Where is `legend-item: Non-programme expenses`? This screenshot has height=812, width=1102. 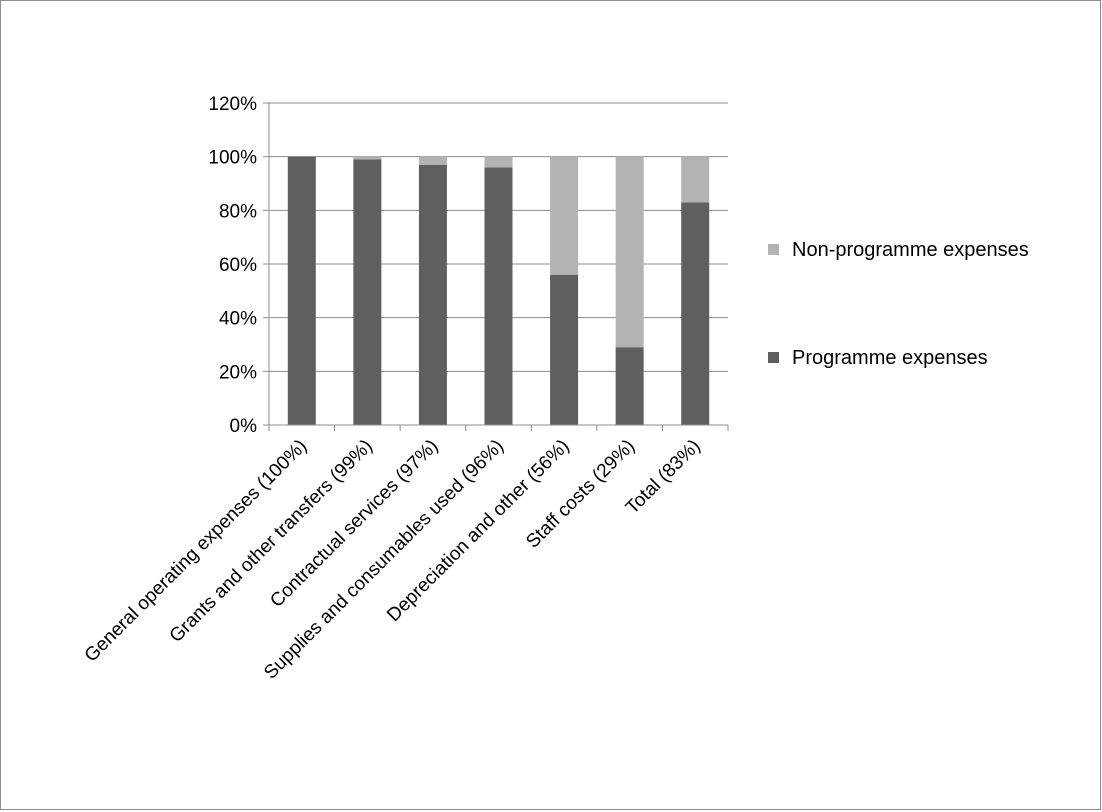 legend-item: Non-programme expenses is located at coordinates (898, 250).